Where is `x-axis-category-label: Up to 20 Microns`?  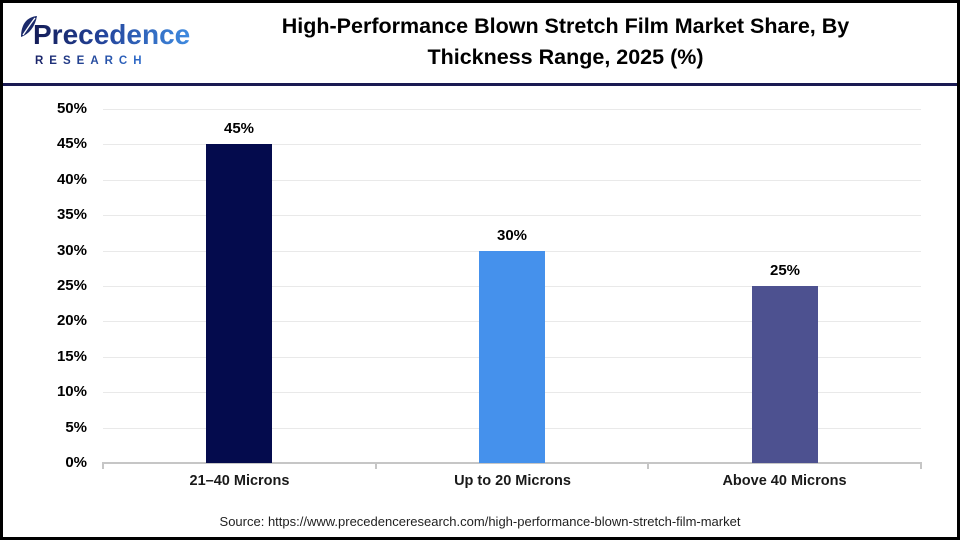
x-axis-category-label: Up to 20 Microns is located at coordinates (512, 481).